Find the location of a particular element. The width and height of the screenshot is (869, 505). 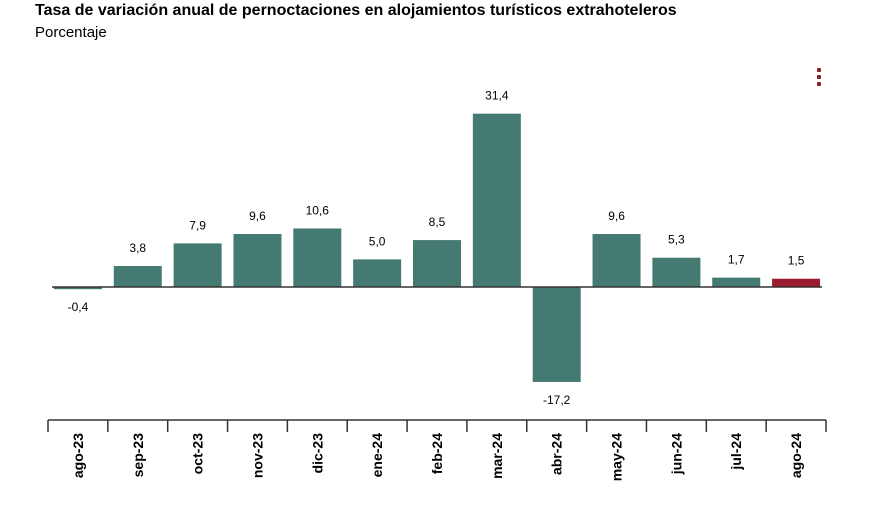

data-label-ene-24: 5,0 is located at coordinates (377, 241).